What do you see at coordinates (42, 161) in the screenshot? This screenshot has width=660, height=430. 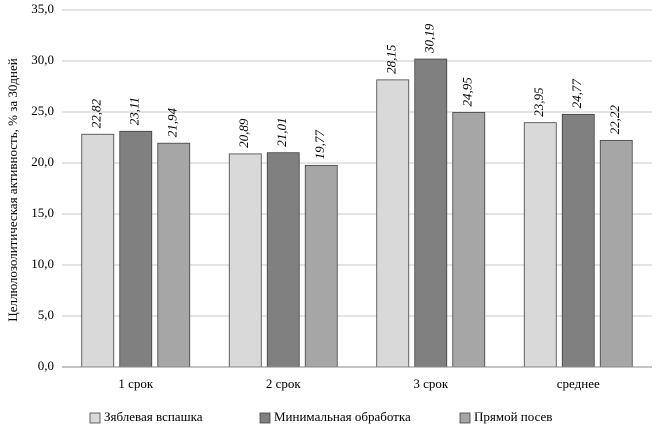 I see `y-tick-label: 20,0` at bounding box center [42, 161].